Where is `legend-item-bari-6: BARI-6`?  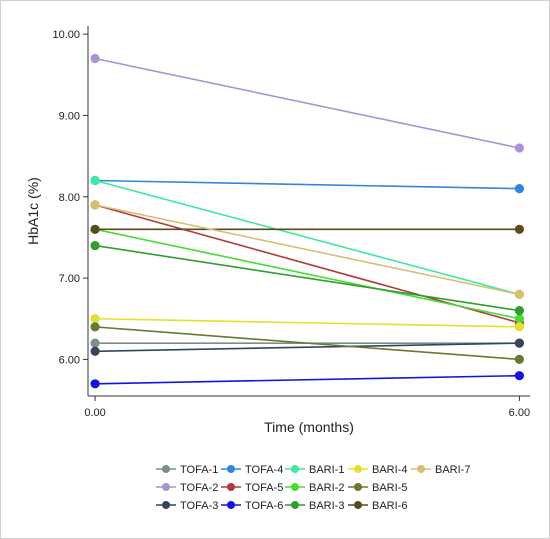 legend-item-bari-6: BARI-6 is located at coordinates (377, 506).